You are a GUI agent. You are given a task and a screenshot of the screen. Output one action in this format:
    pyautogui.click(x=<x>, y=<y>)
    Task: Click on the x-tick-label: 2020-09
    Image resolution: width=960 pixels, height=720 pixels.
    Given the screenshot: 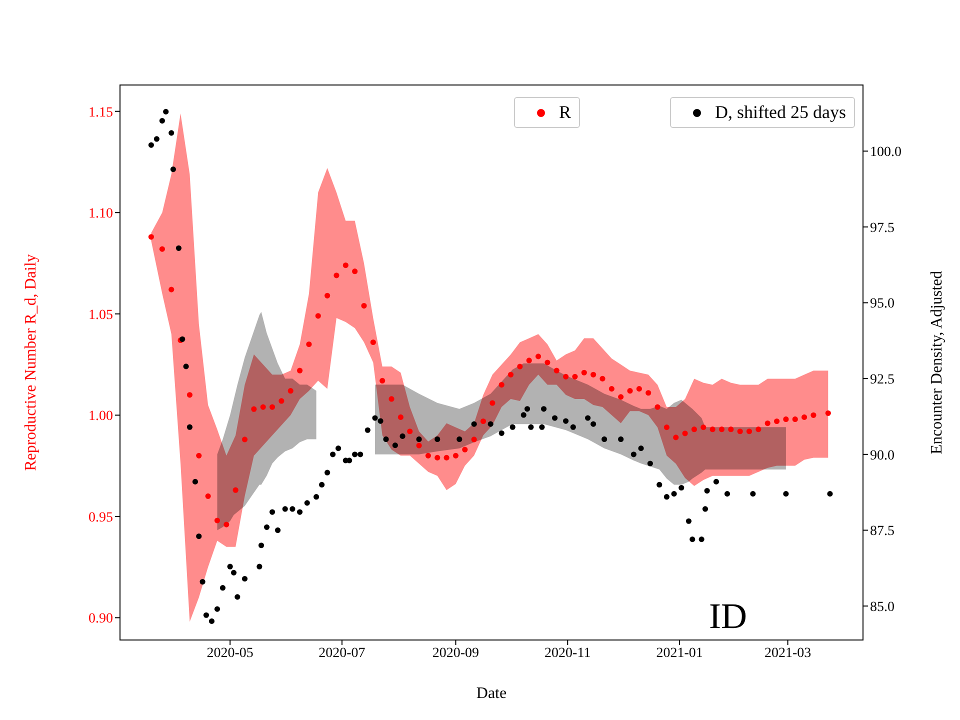 What is the action you would take?
    pyautogui.click(x=456, y=653)
    